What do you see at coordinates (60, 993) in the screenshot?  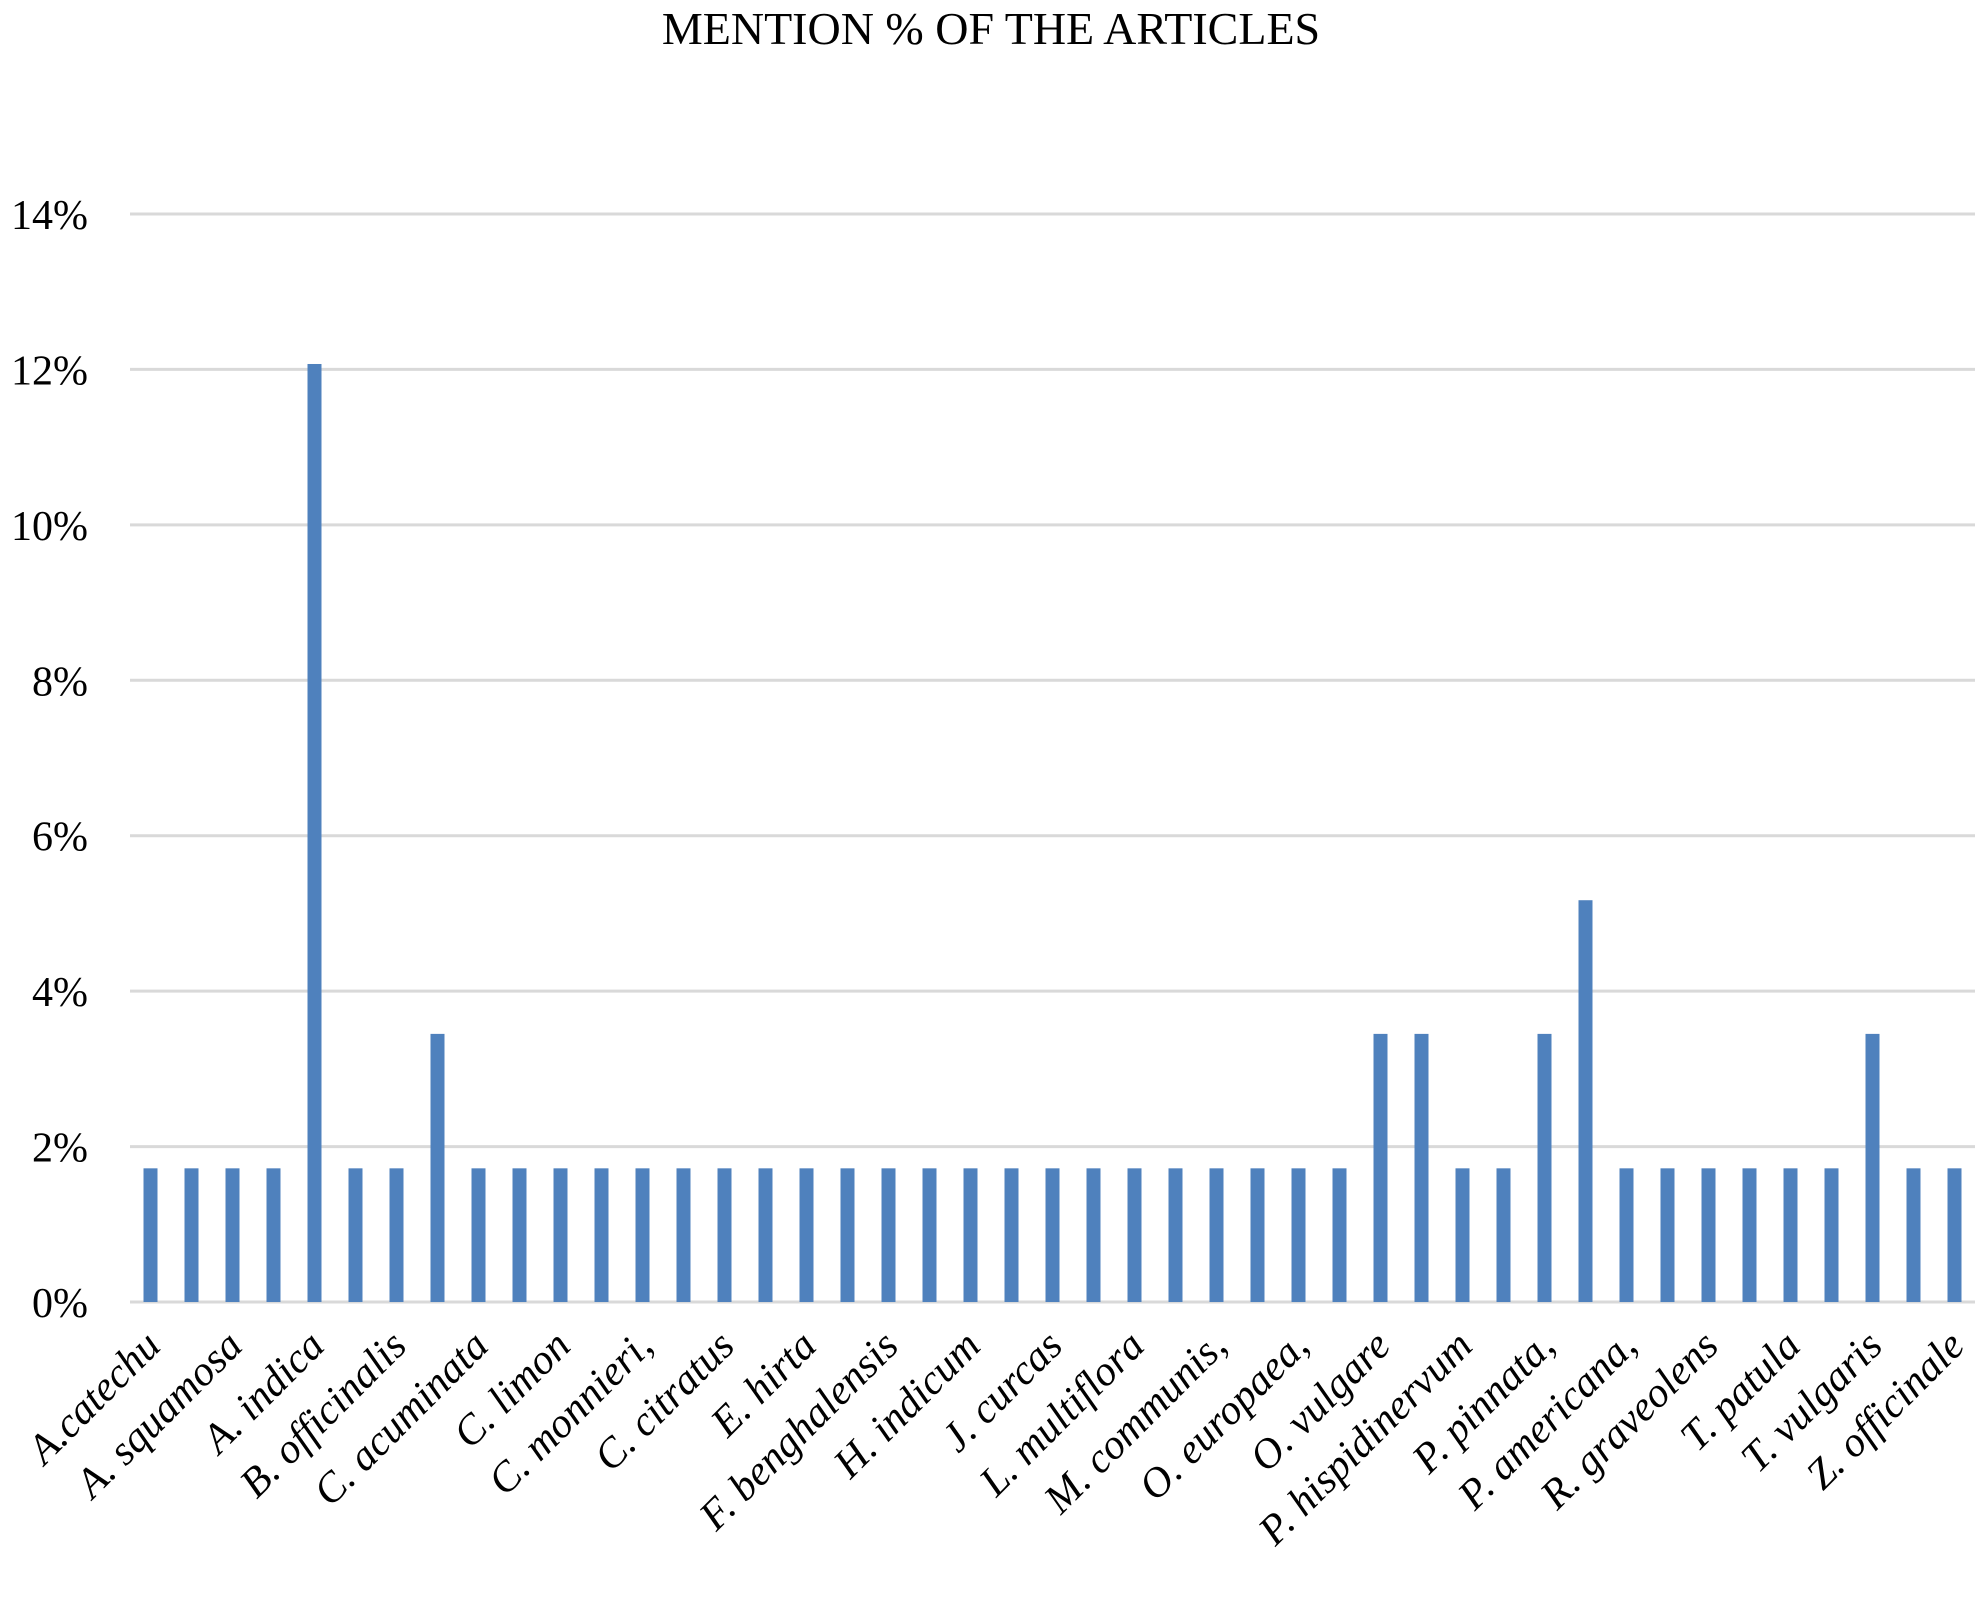 I see `y-tick-label: 4%` at bounding box center [60, 993].